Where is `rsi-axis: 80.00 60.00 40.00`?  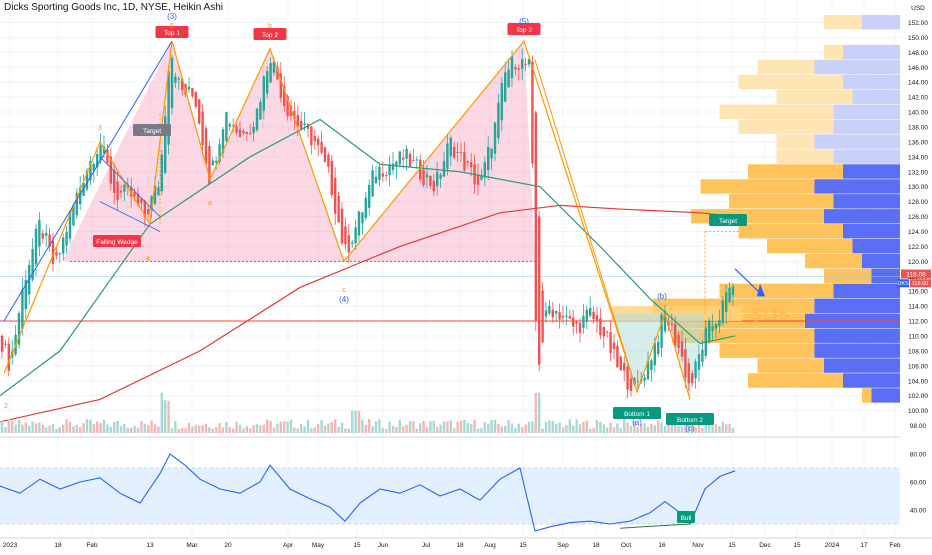
rsi-axis: 80.00 60.00 40.00 is located at coordinates (918, 483).